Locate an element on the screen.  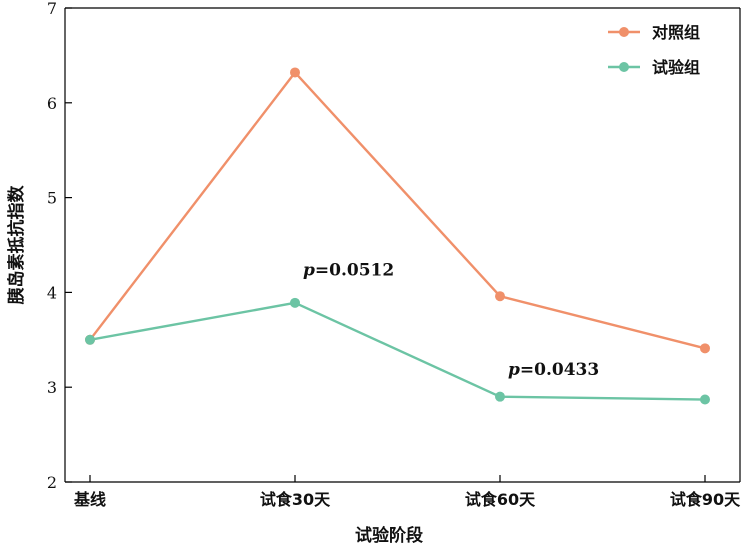
legend-label: 对照组 is located at coordinates (676, 32).